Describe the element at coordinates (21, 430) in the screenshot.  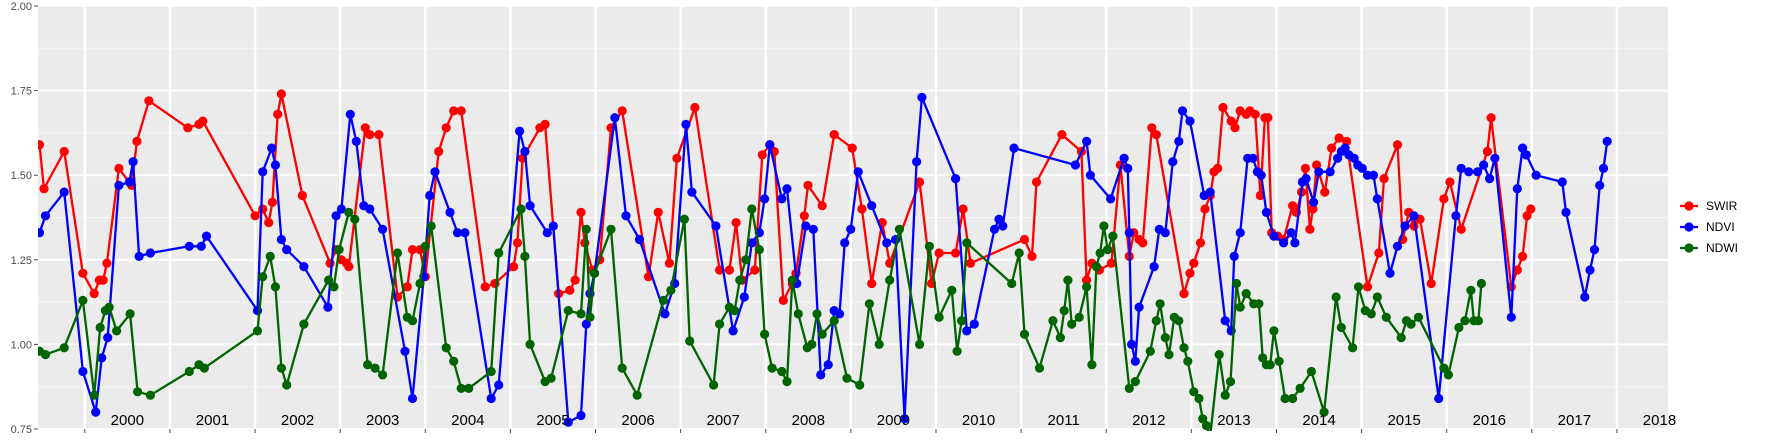
I see `y-tick-label: 0.75` at that location.